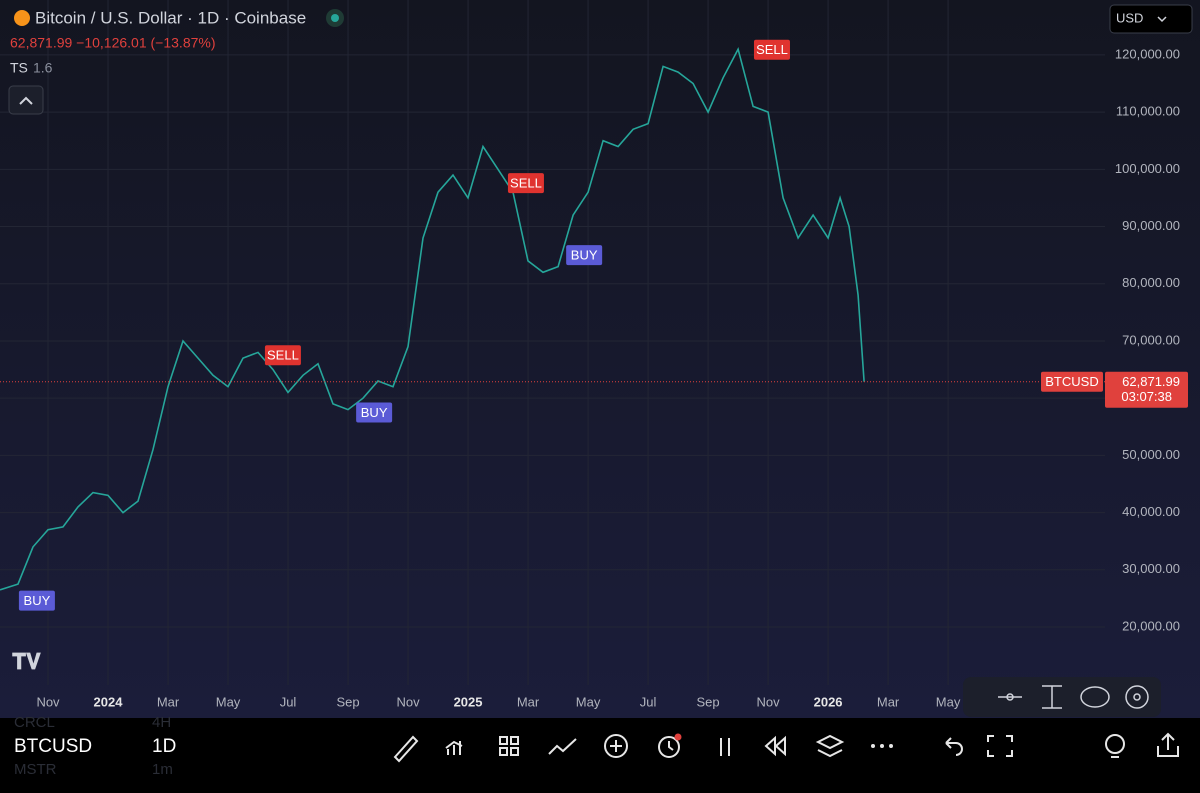 The width and height of the screenshot is (1200, 793). What do you see at coordinates (1151, 225) in the screenshot?
I see `y-tick-label: 90,000.00` at bounding box center [1151, 225].